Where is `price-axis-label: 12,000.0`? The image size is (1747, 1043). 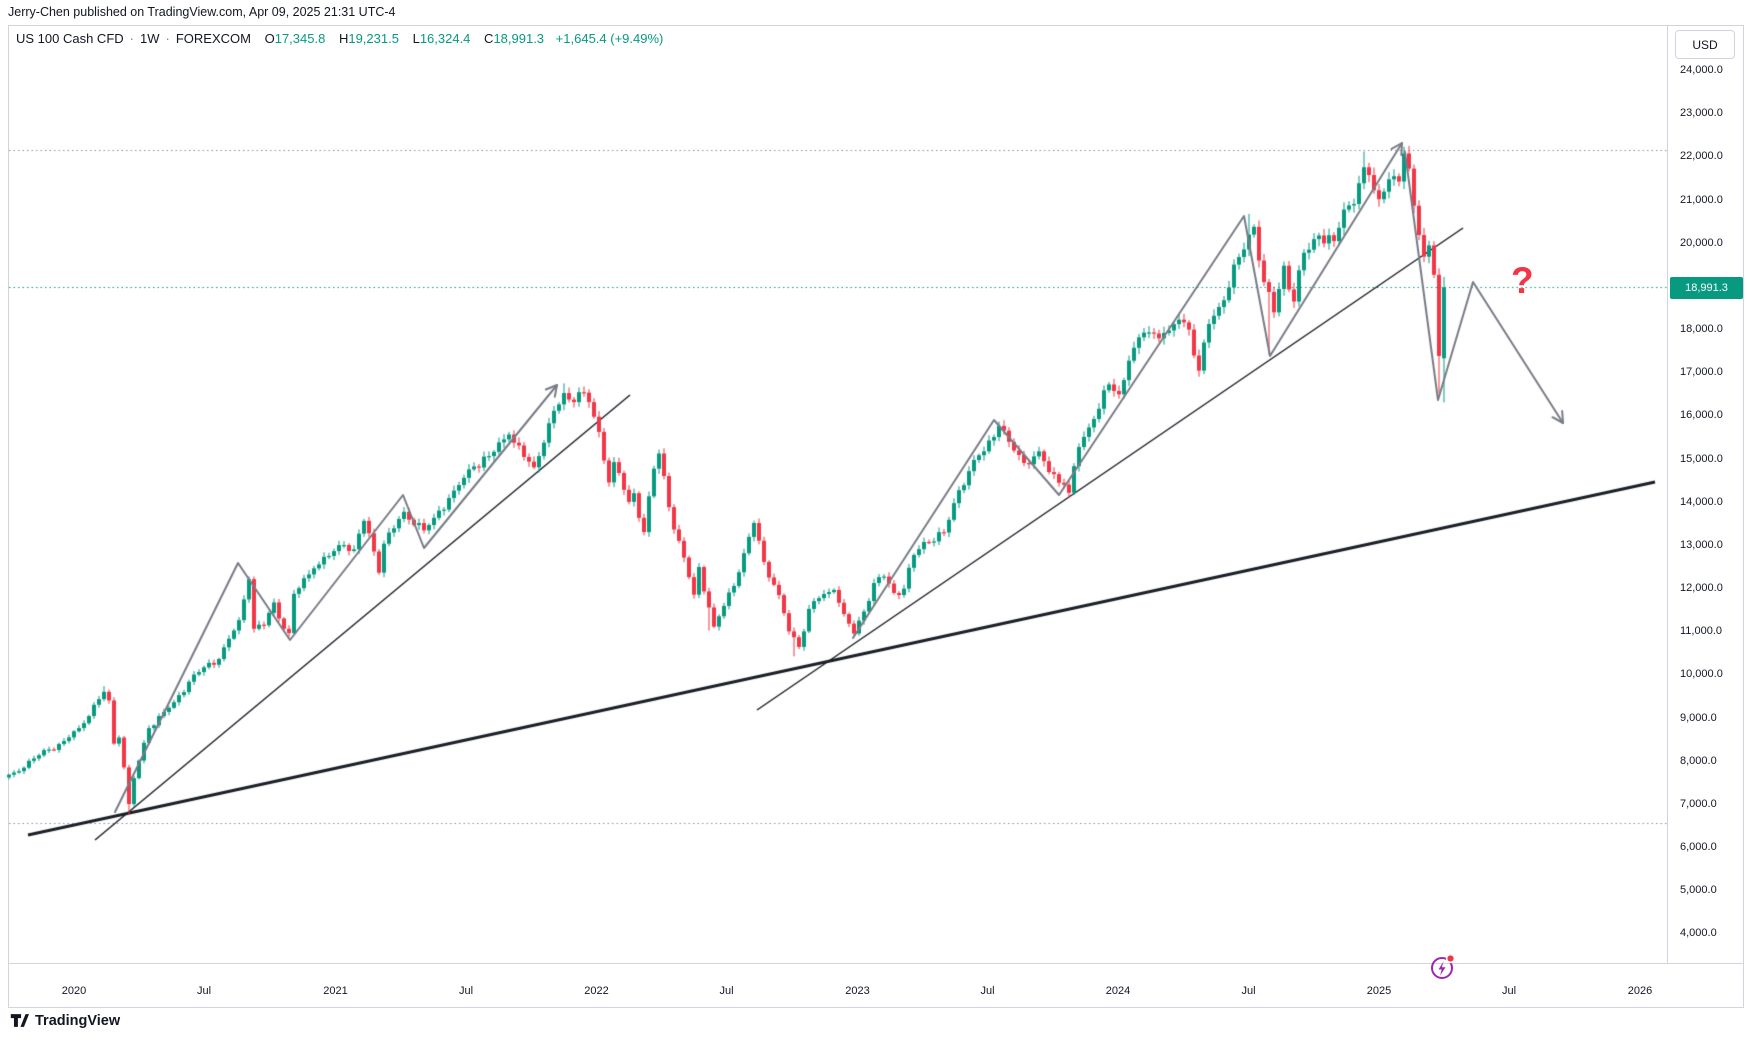 price-axis-label: 12,000.0 is located at coordinates (1701, 588).